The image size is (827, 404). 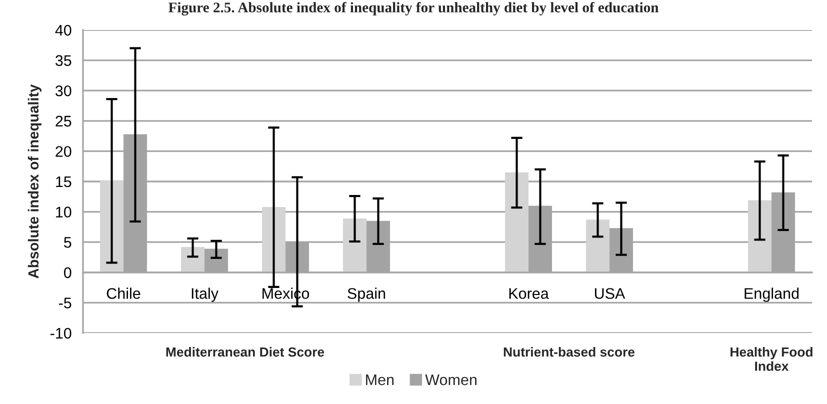 I want to click on y-tick-label: 10, so click(x=64, y=212).